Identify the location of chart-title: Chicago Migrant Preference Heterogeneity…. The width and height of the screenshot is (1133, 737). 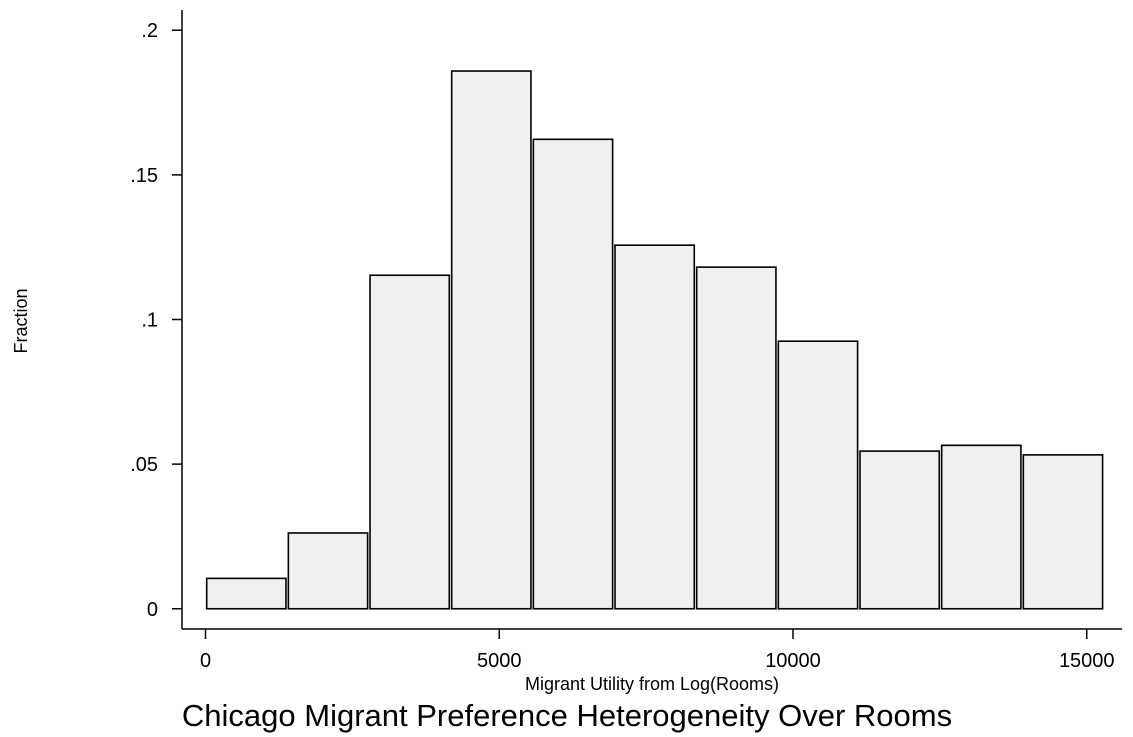
(567, 715).